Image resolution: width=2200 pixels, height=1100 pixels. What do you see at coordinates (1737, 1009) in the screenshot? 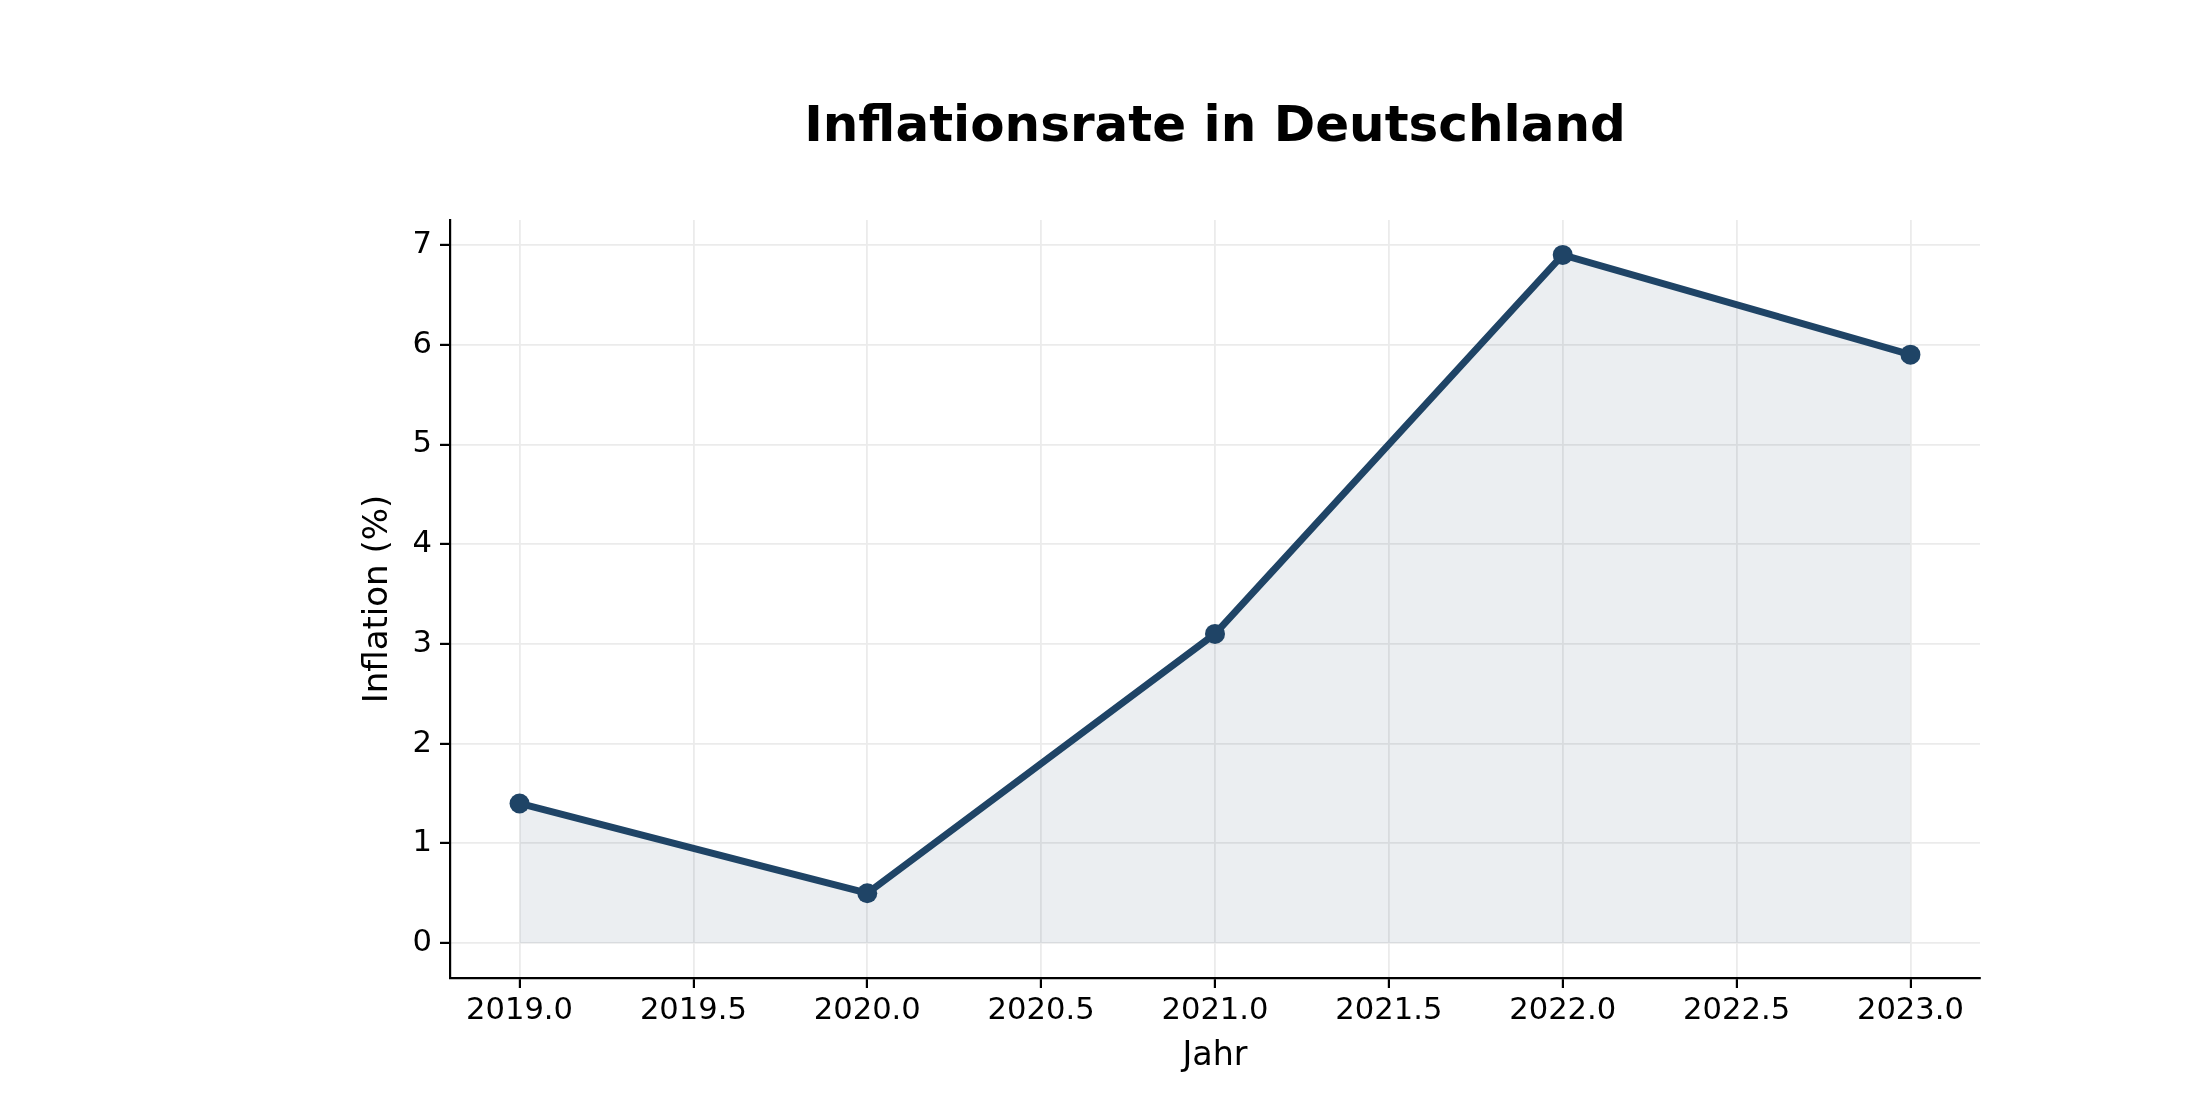
I see `x-tick-label: 2022.5` at bounding box center [1737, 1009].